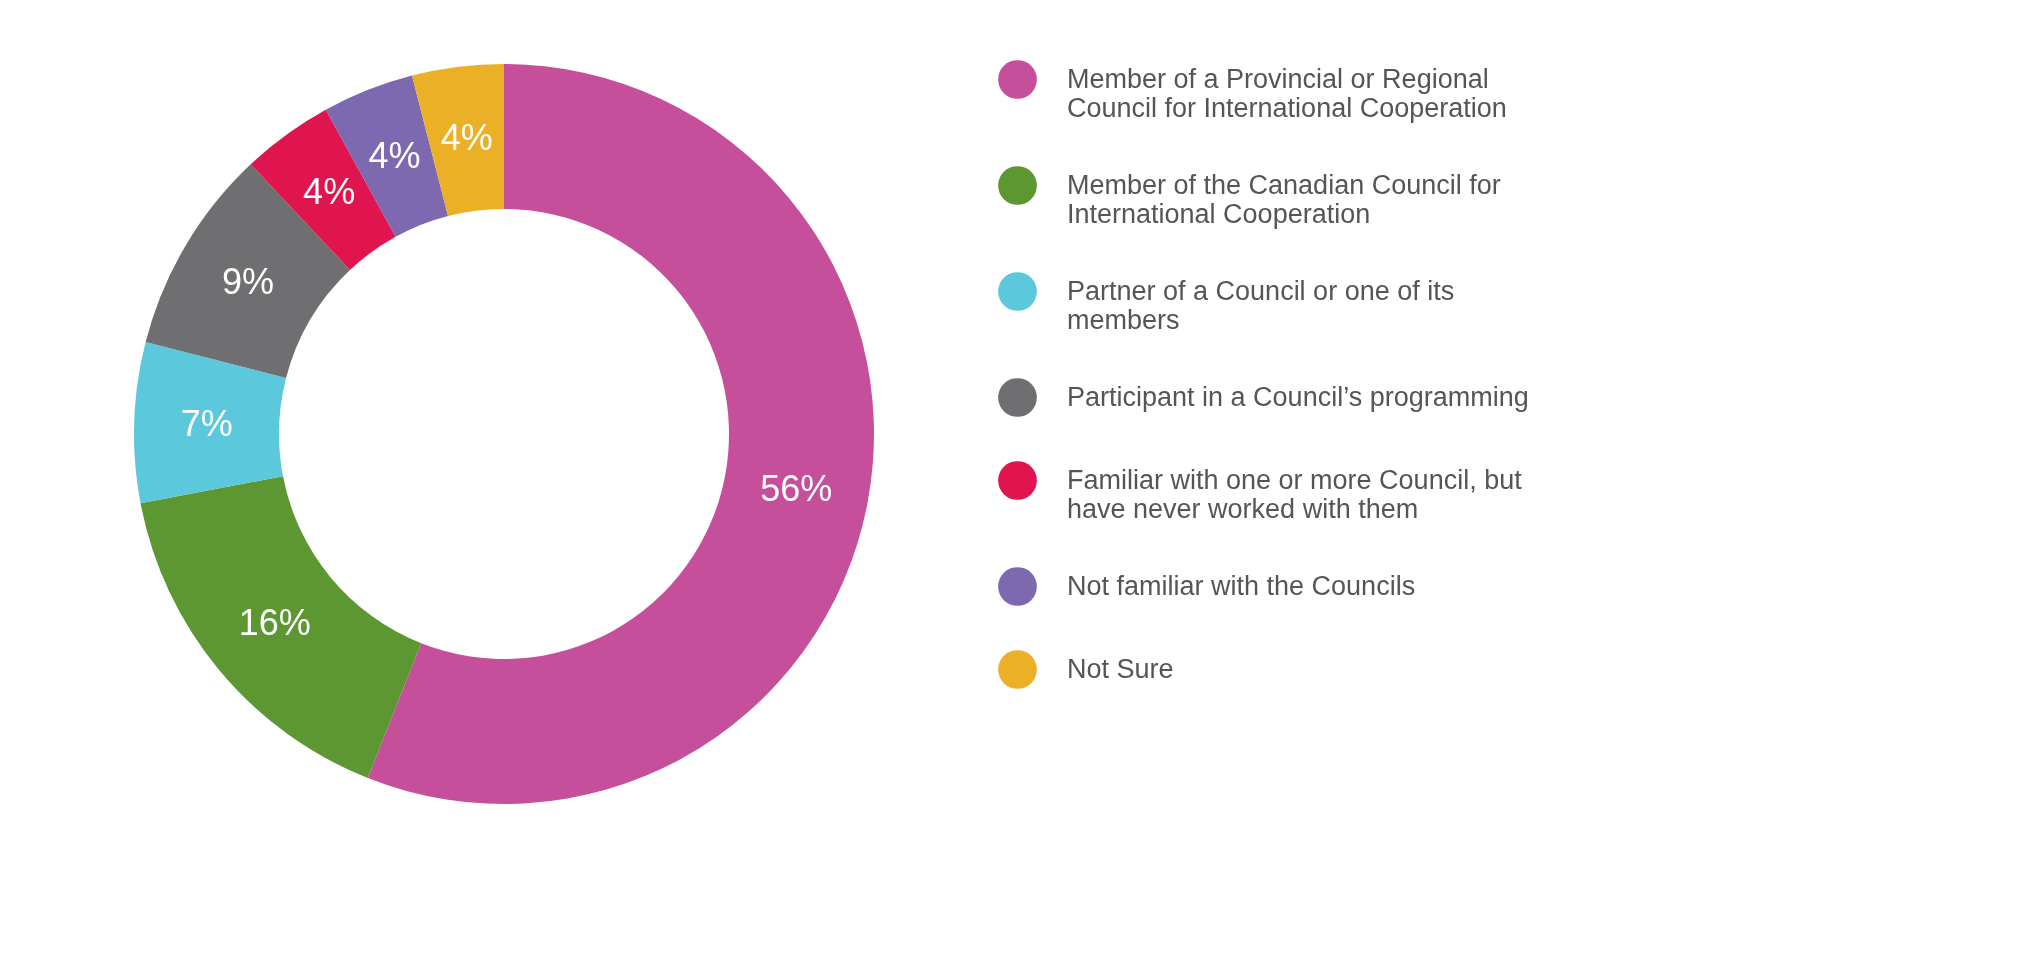  Describe the element at coordinates (1284, 199) in the screenshot. I see `legend-label: Member of the Canadian Council for International Cooperation` at that location.